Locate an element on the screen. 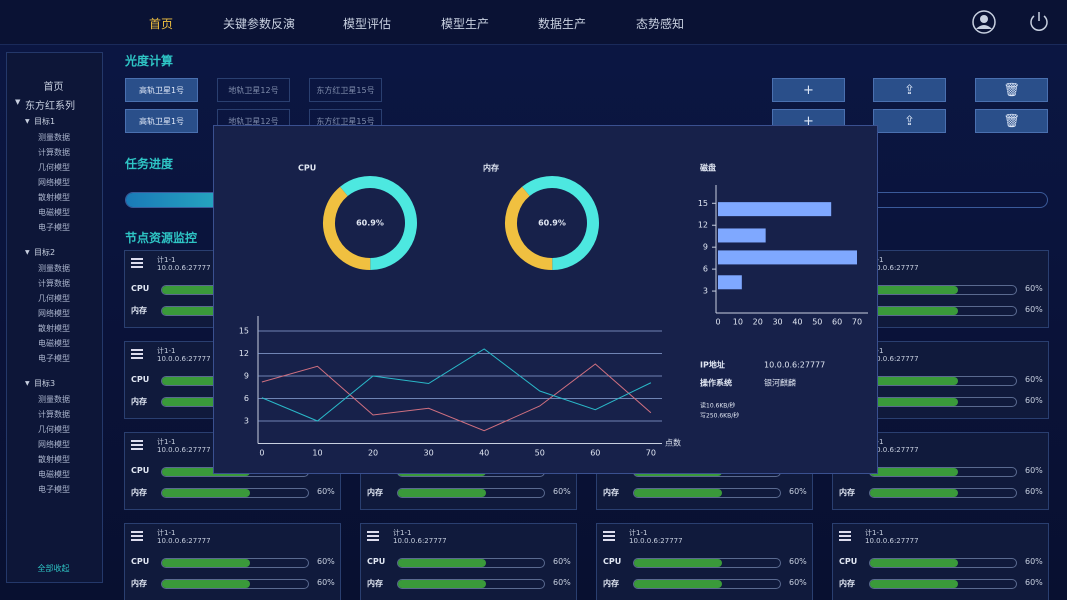 Image resolution: width=1067 pixels, height=600 pixels. group-name: 目标2 is located at coordinates (45, 252).